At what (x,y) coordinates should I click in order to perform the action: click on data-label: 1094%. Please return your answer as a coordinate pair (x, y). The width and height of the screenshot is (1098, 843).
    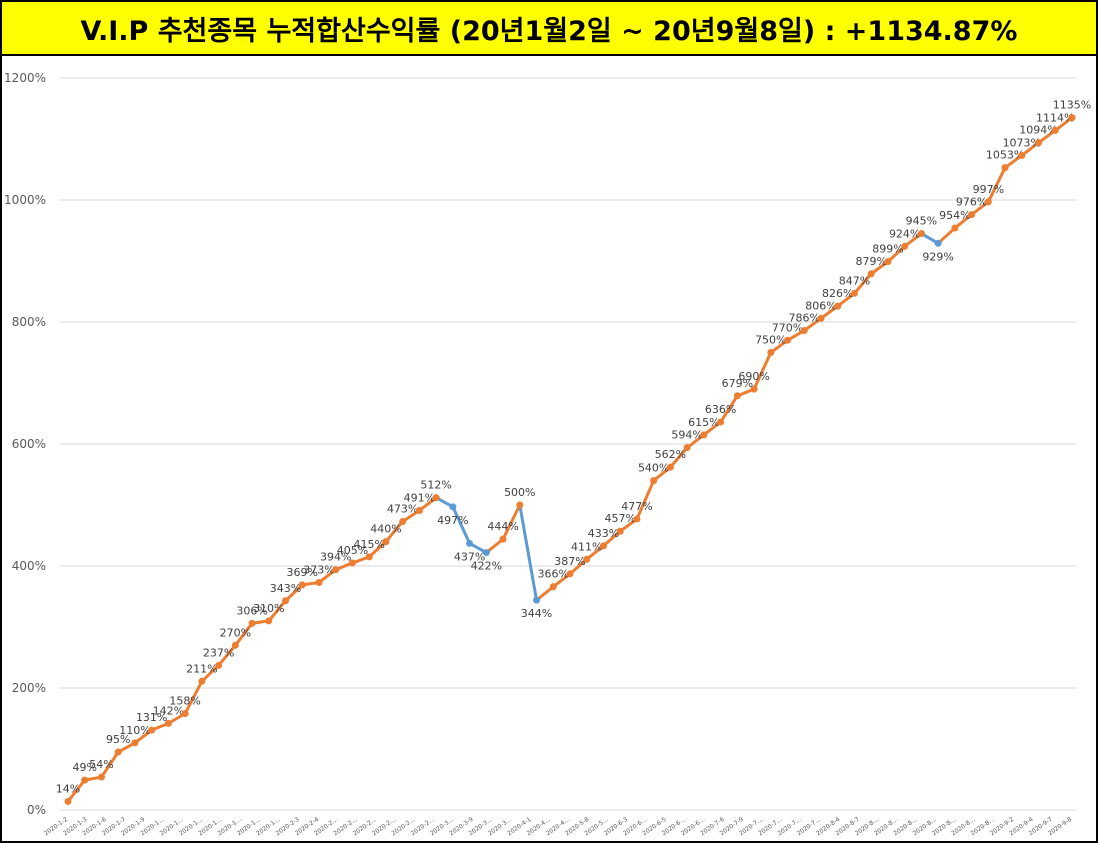
    Looking at the image, I should click on (1038, 130).